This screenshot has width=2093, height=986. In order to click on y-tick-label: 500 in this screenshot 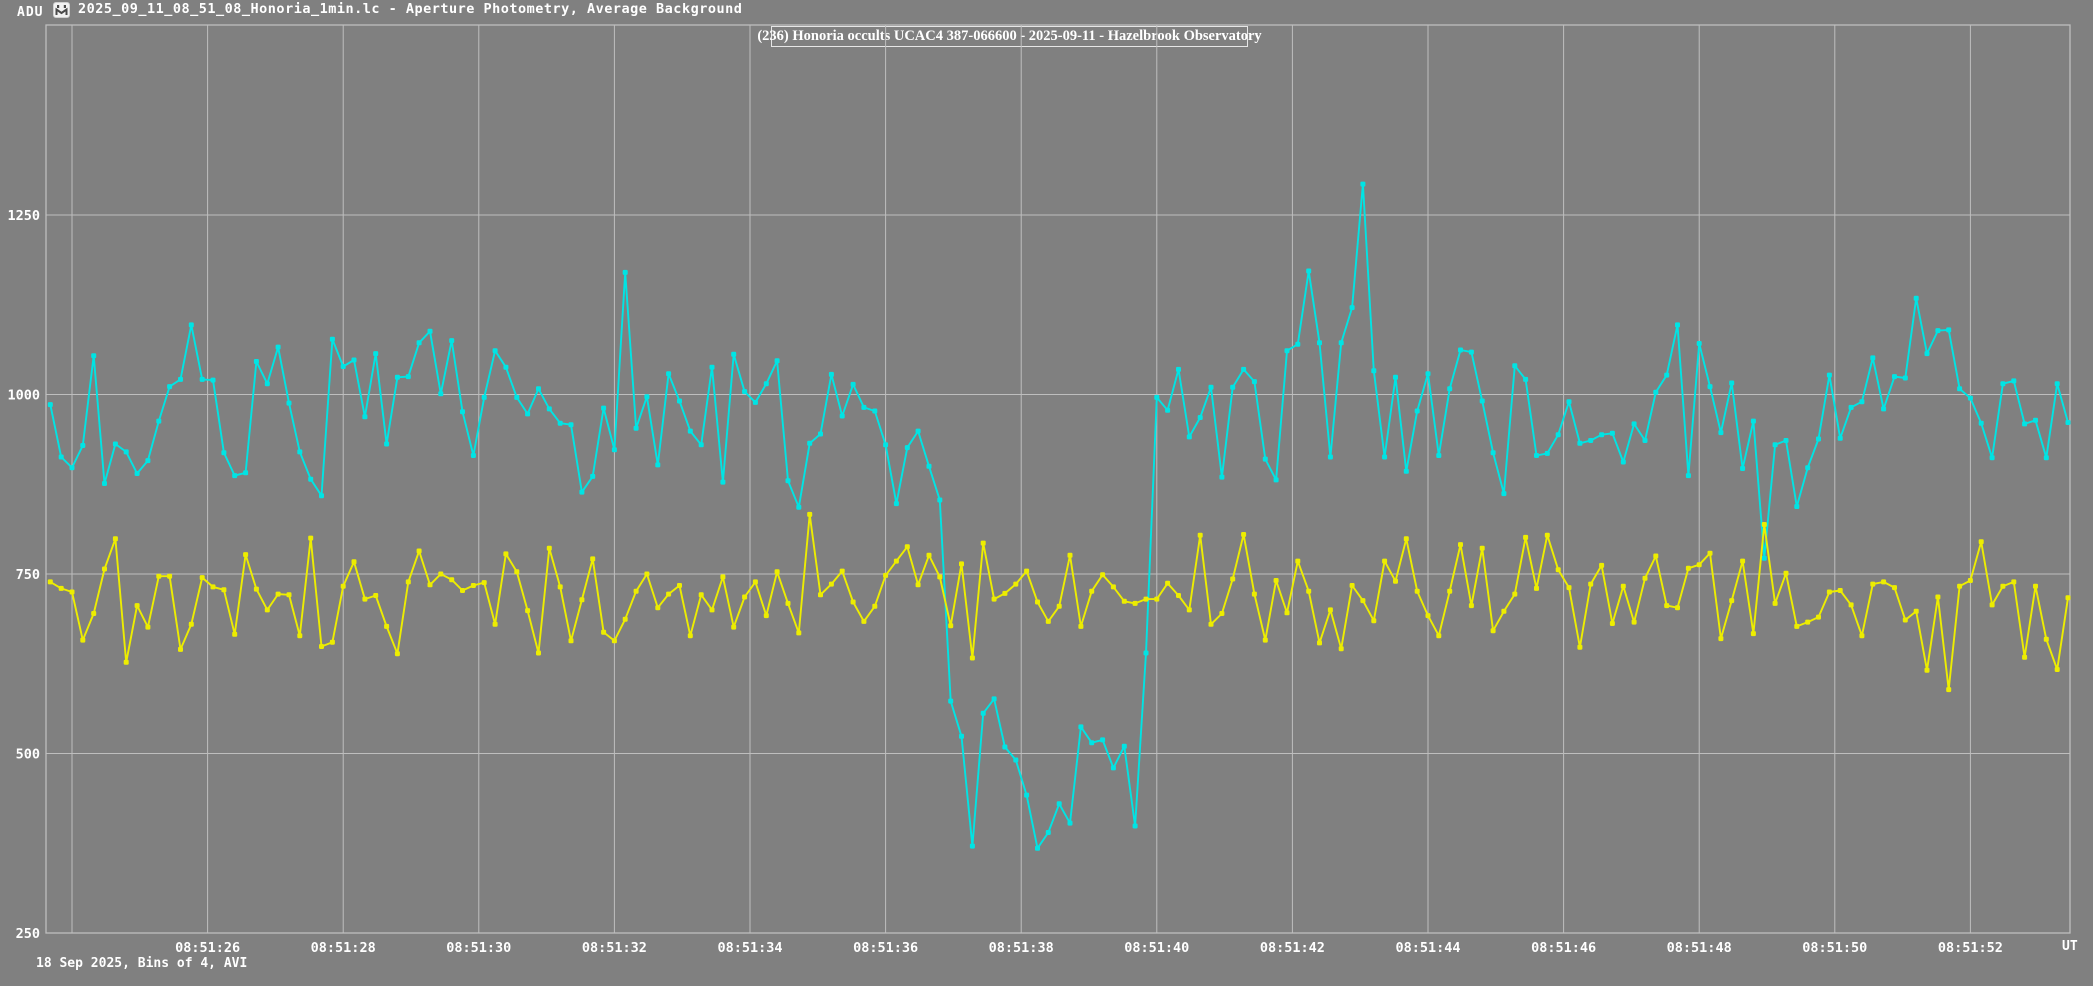, I will do `click(28, 755)`.